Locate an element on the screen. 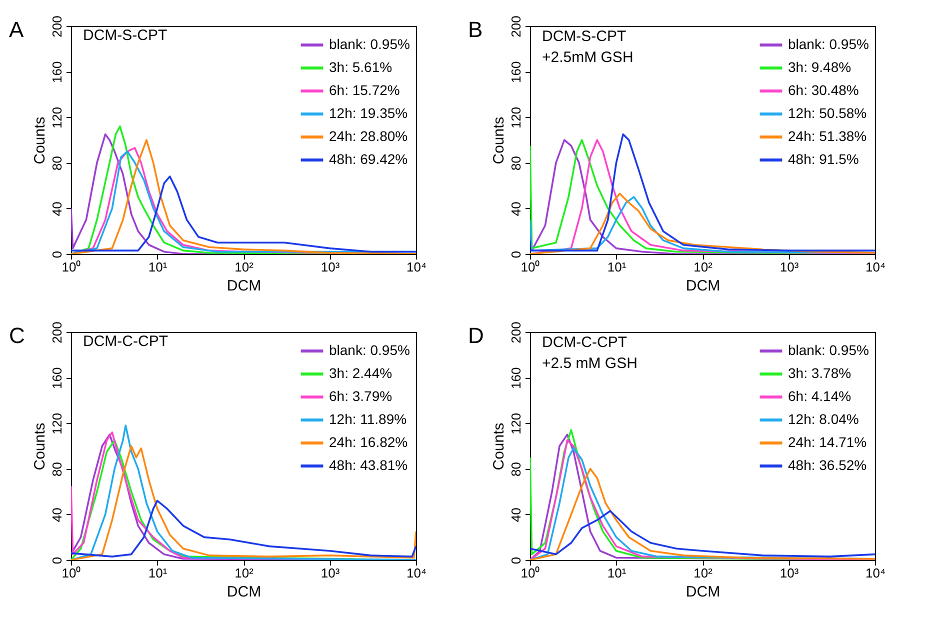 Image resolution: width=926 pixels, height=624 pixels. legend-label: 48h: 36.52% is located at coordinates (827, 465).